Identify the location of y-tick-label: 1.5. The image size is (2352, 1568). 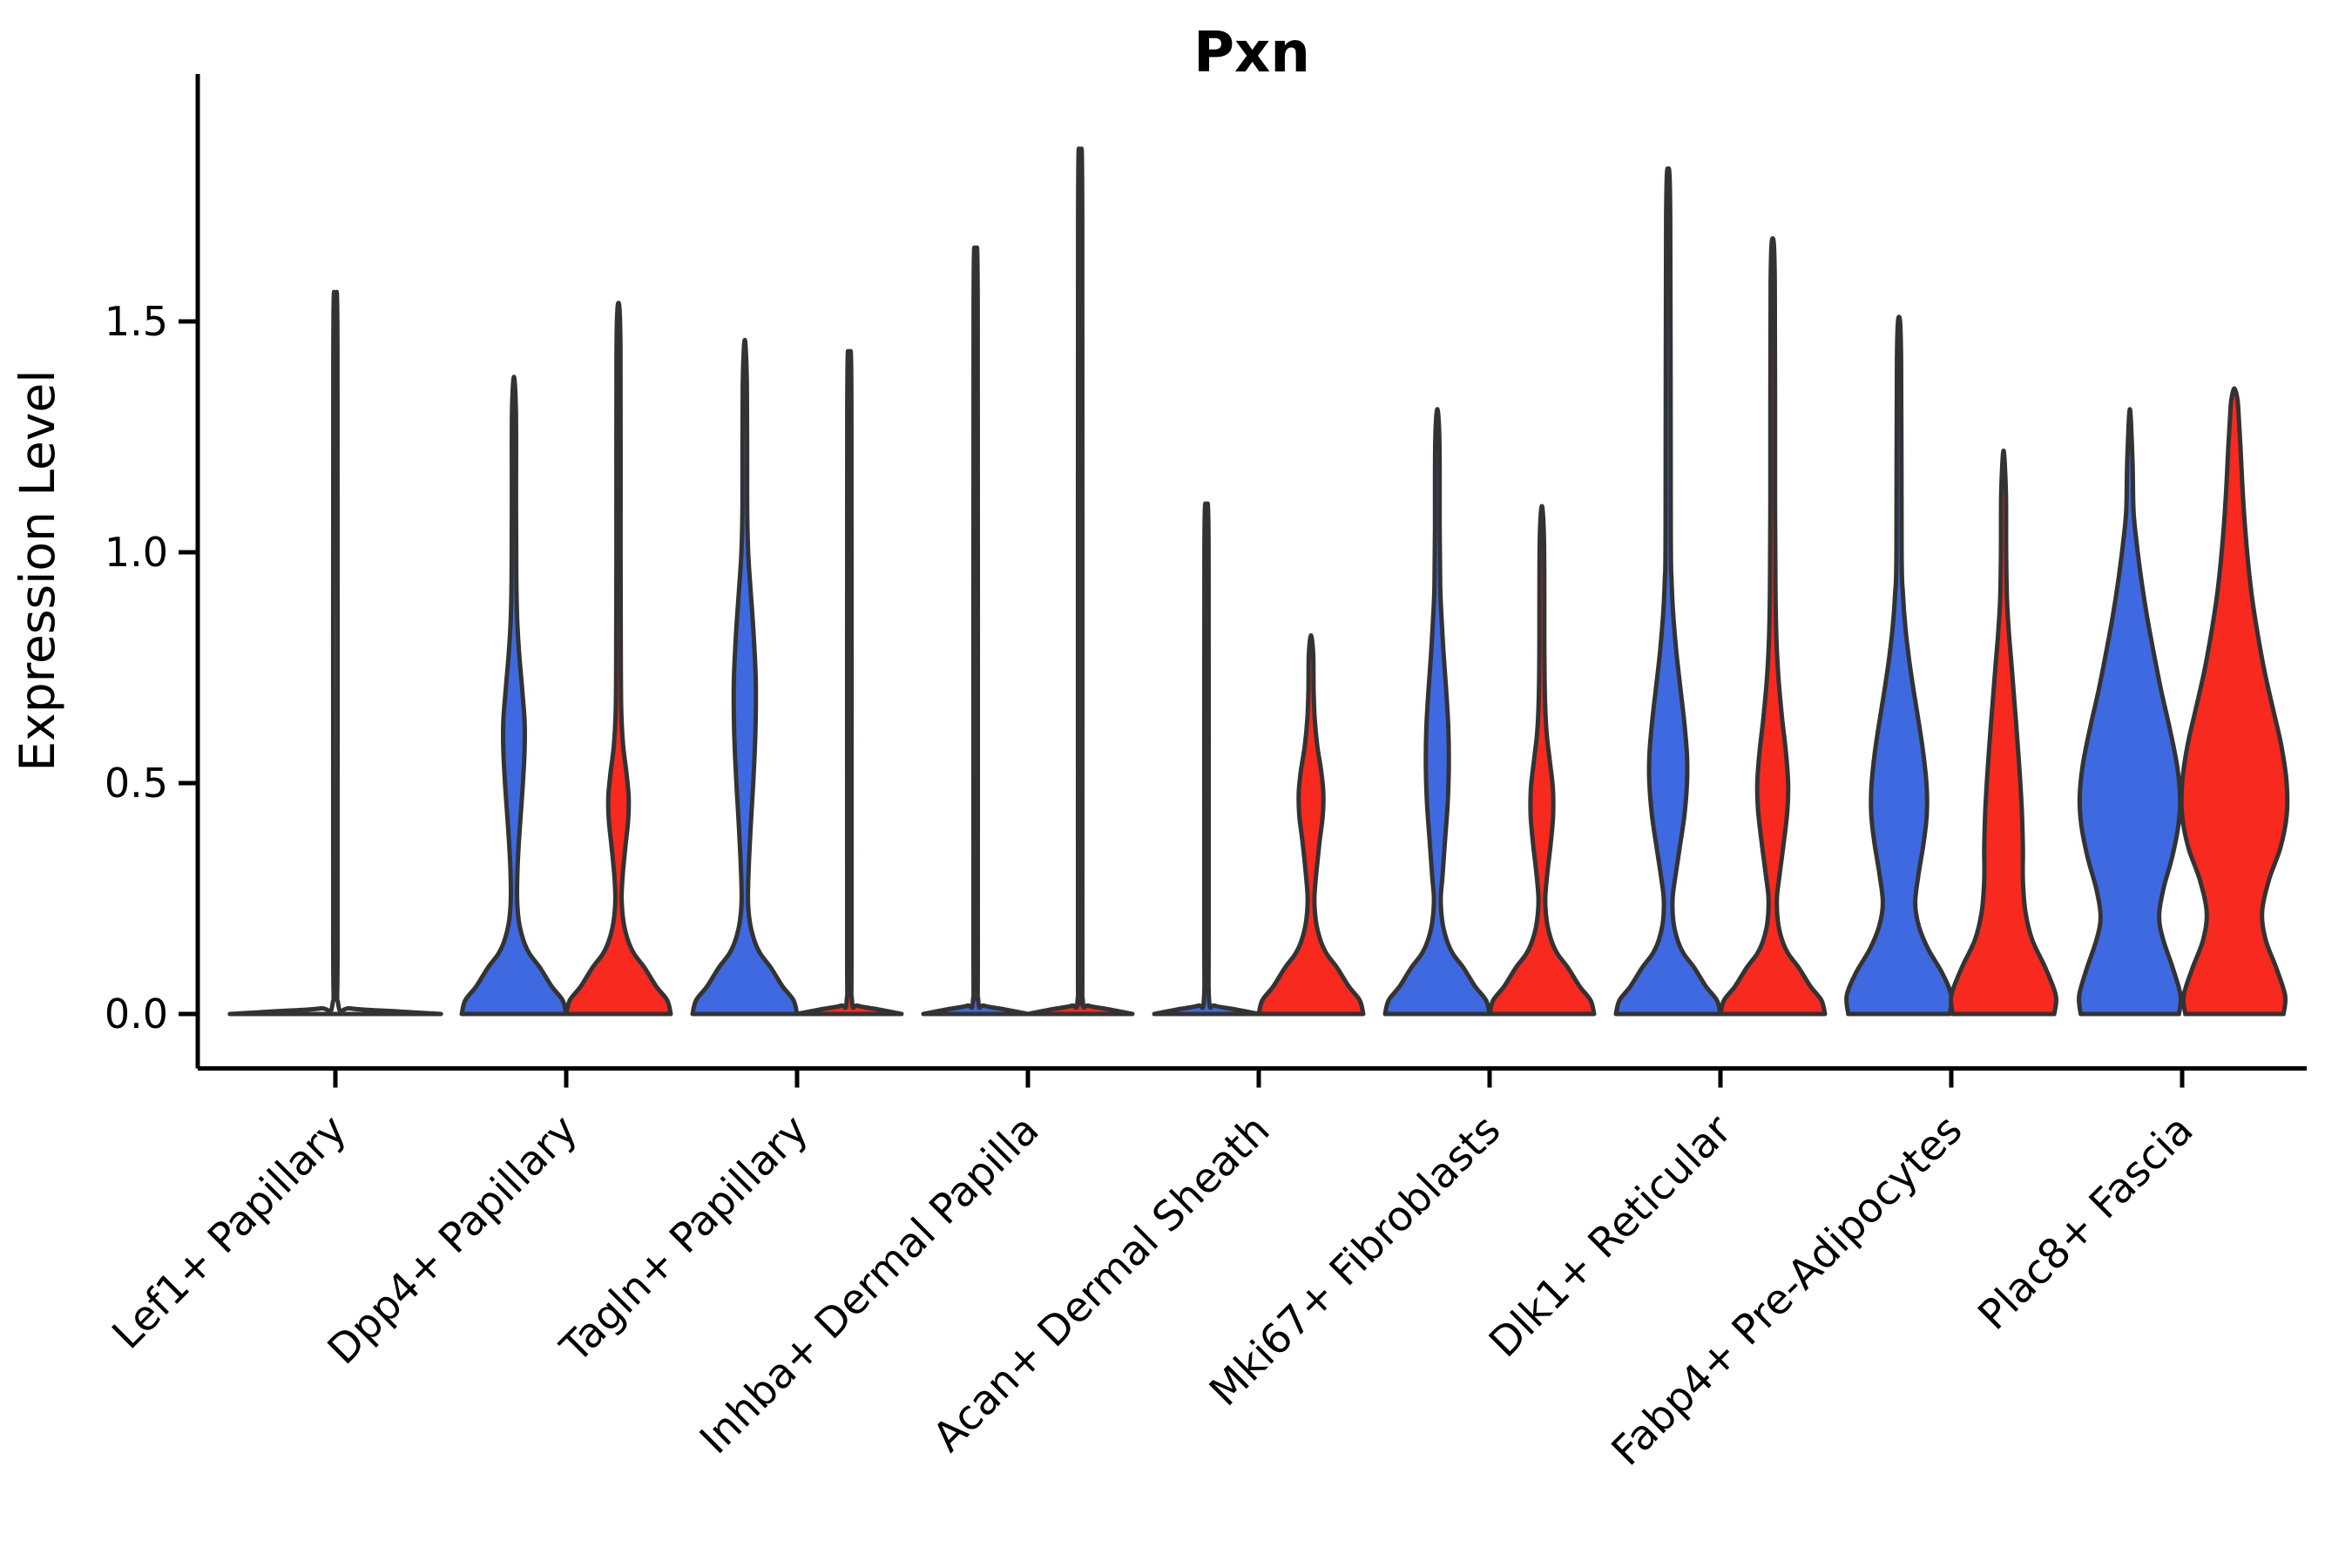
(136, 321).